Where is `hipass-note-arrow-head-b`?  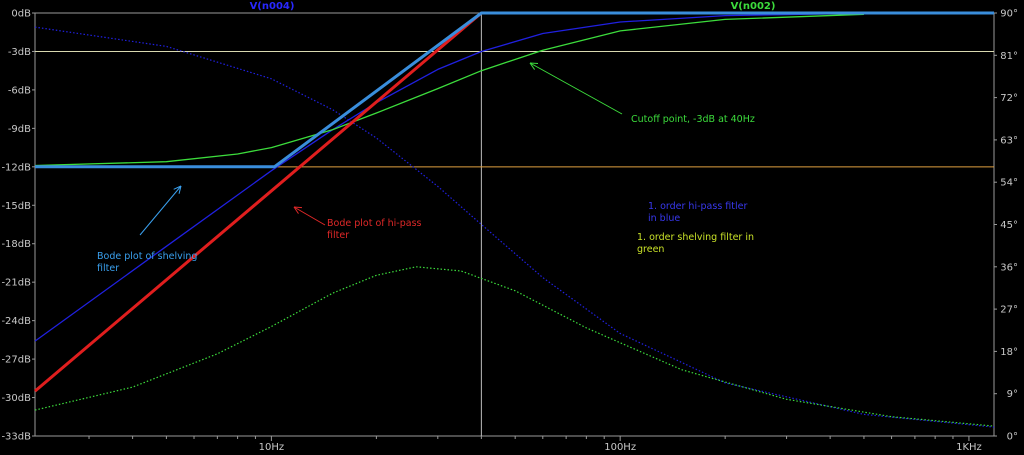
hipass-note-arrow-head-b is located at coordinates (296, 210).